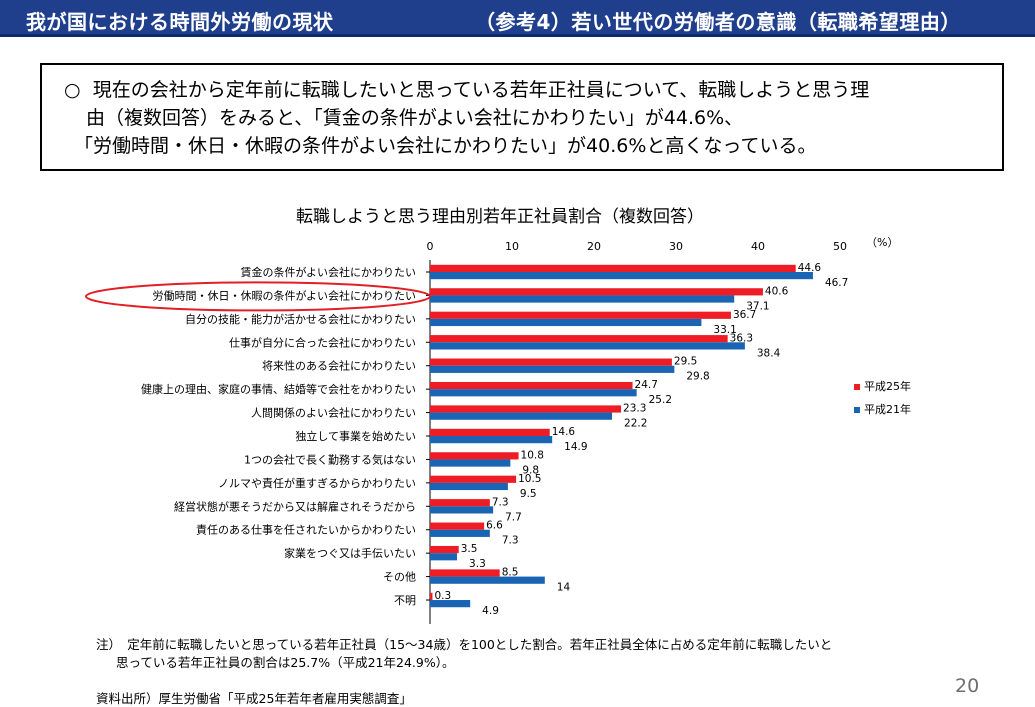  I want to click on data-label-h25: 40.6, so click(777, 291).